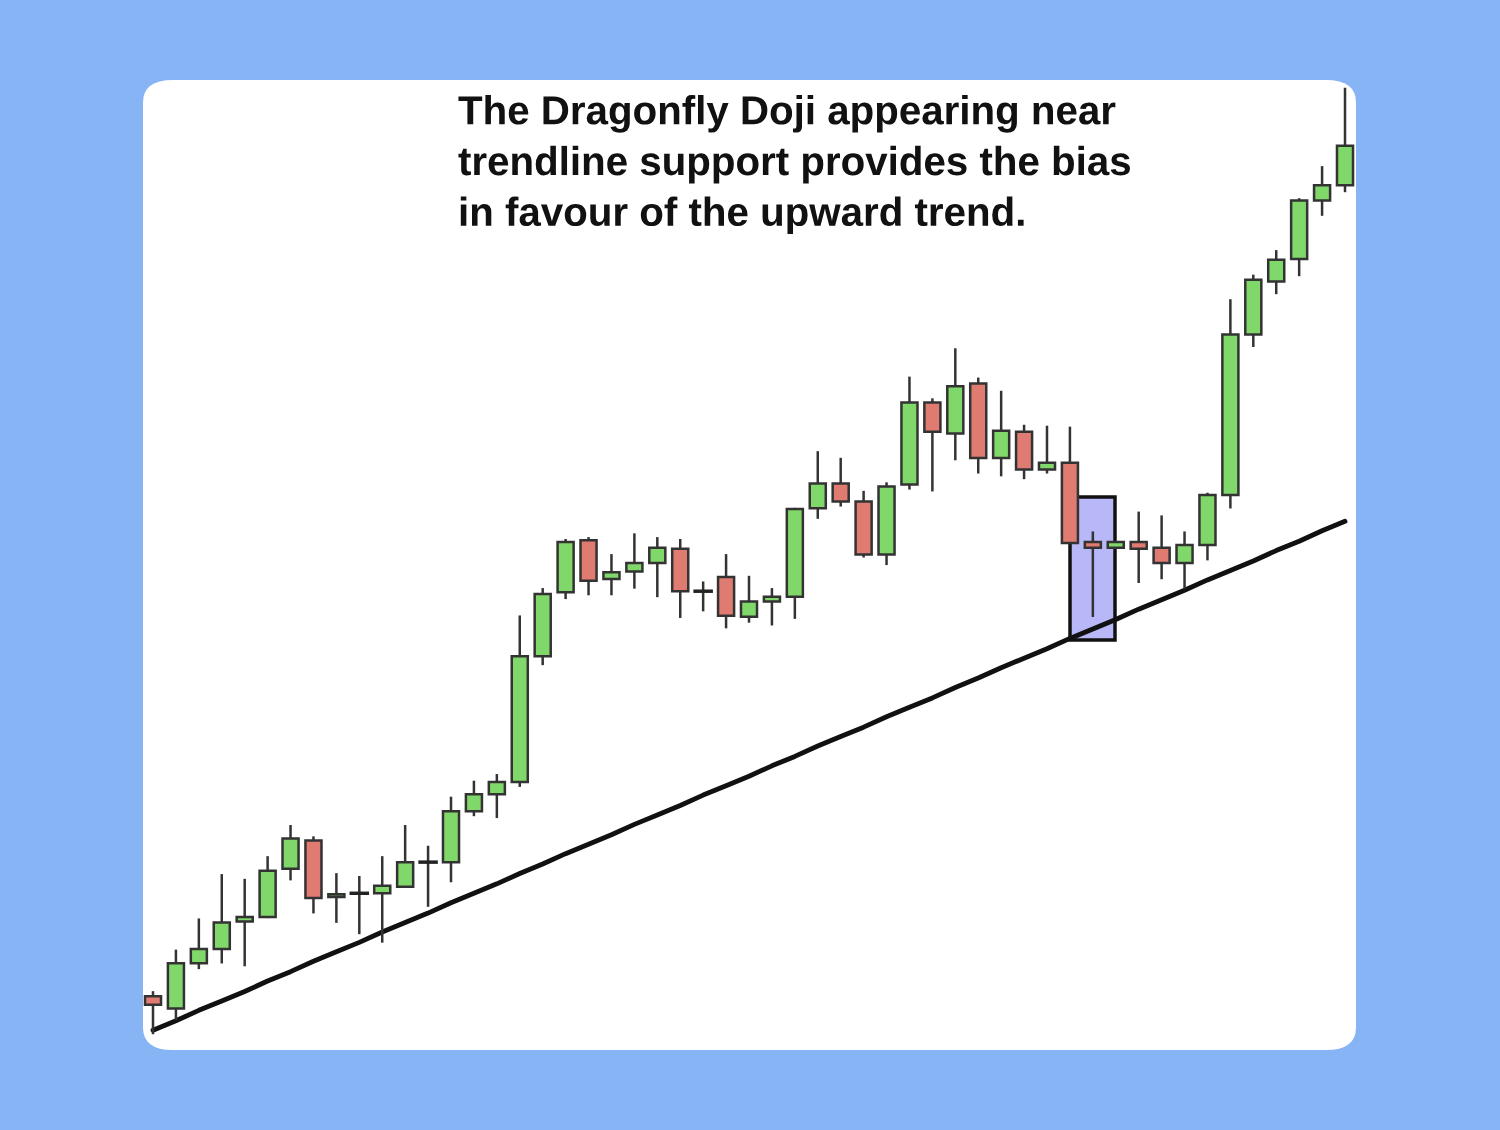 This screenshot has height=1130, width=1500. What do you see at coordinates (794, 165) in the screenshot?
I see `text: The Dragonfly Doji appearing near trendline support provides the bias in favour of the upward trend.` at bounding box center [794, 165].